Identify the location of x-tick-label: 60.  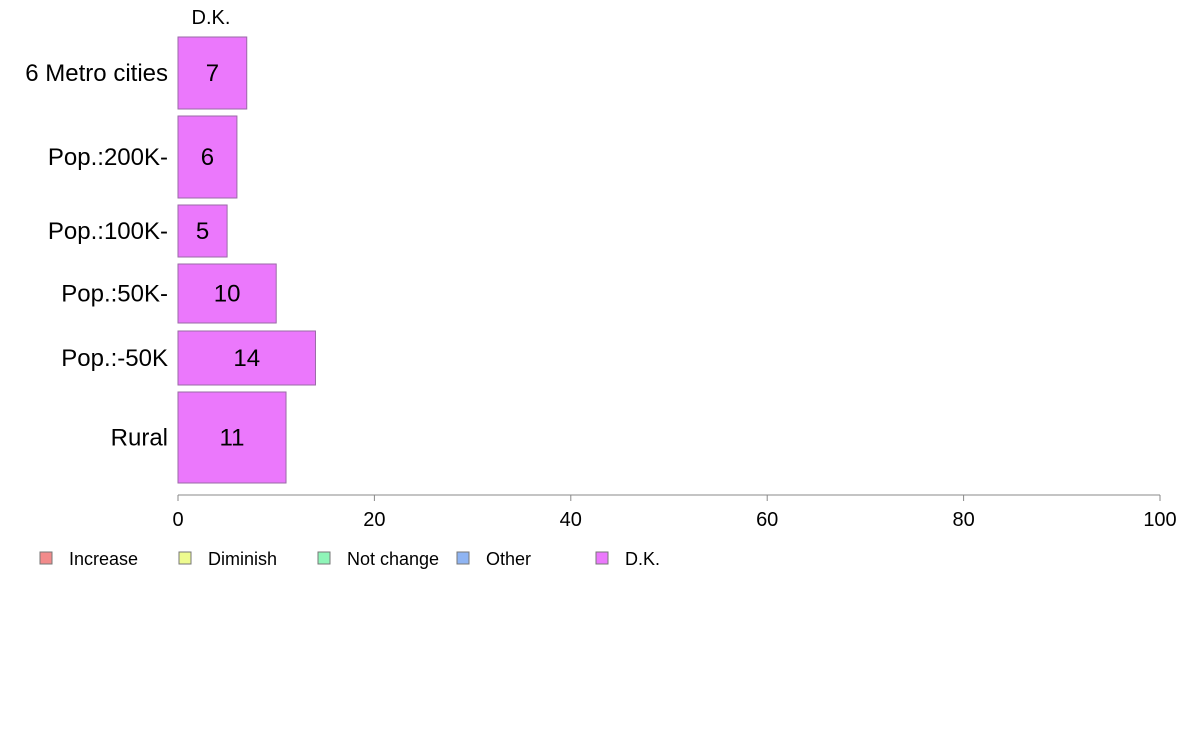
(767, 520).